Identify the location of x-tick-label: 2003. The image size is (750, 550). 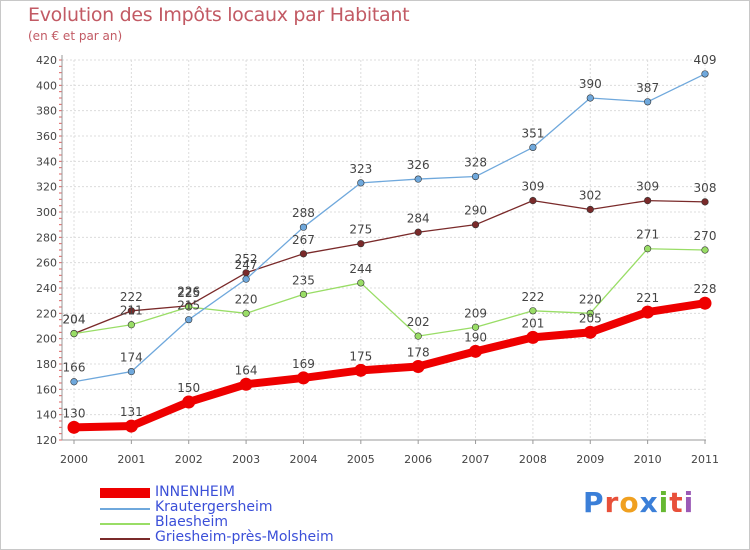
(246, 459).